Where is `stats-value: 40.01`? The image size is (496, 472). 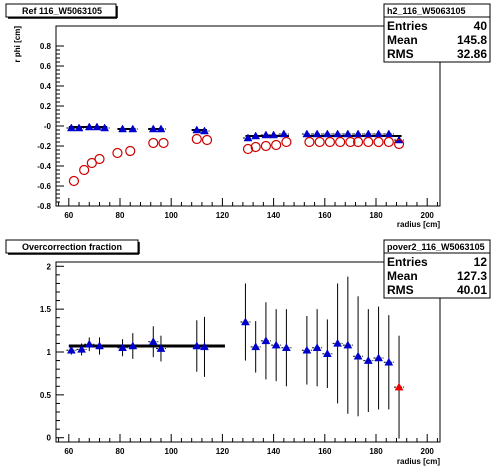
stats-value: 40.01 is located at coordinates (472, 290).